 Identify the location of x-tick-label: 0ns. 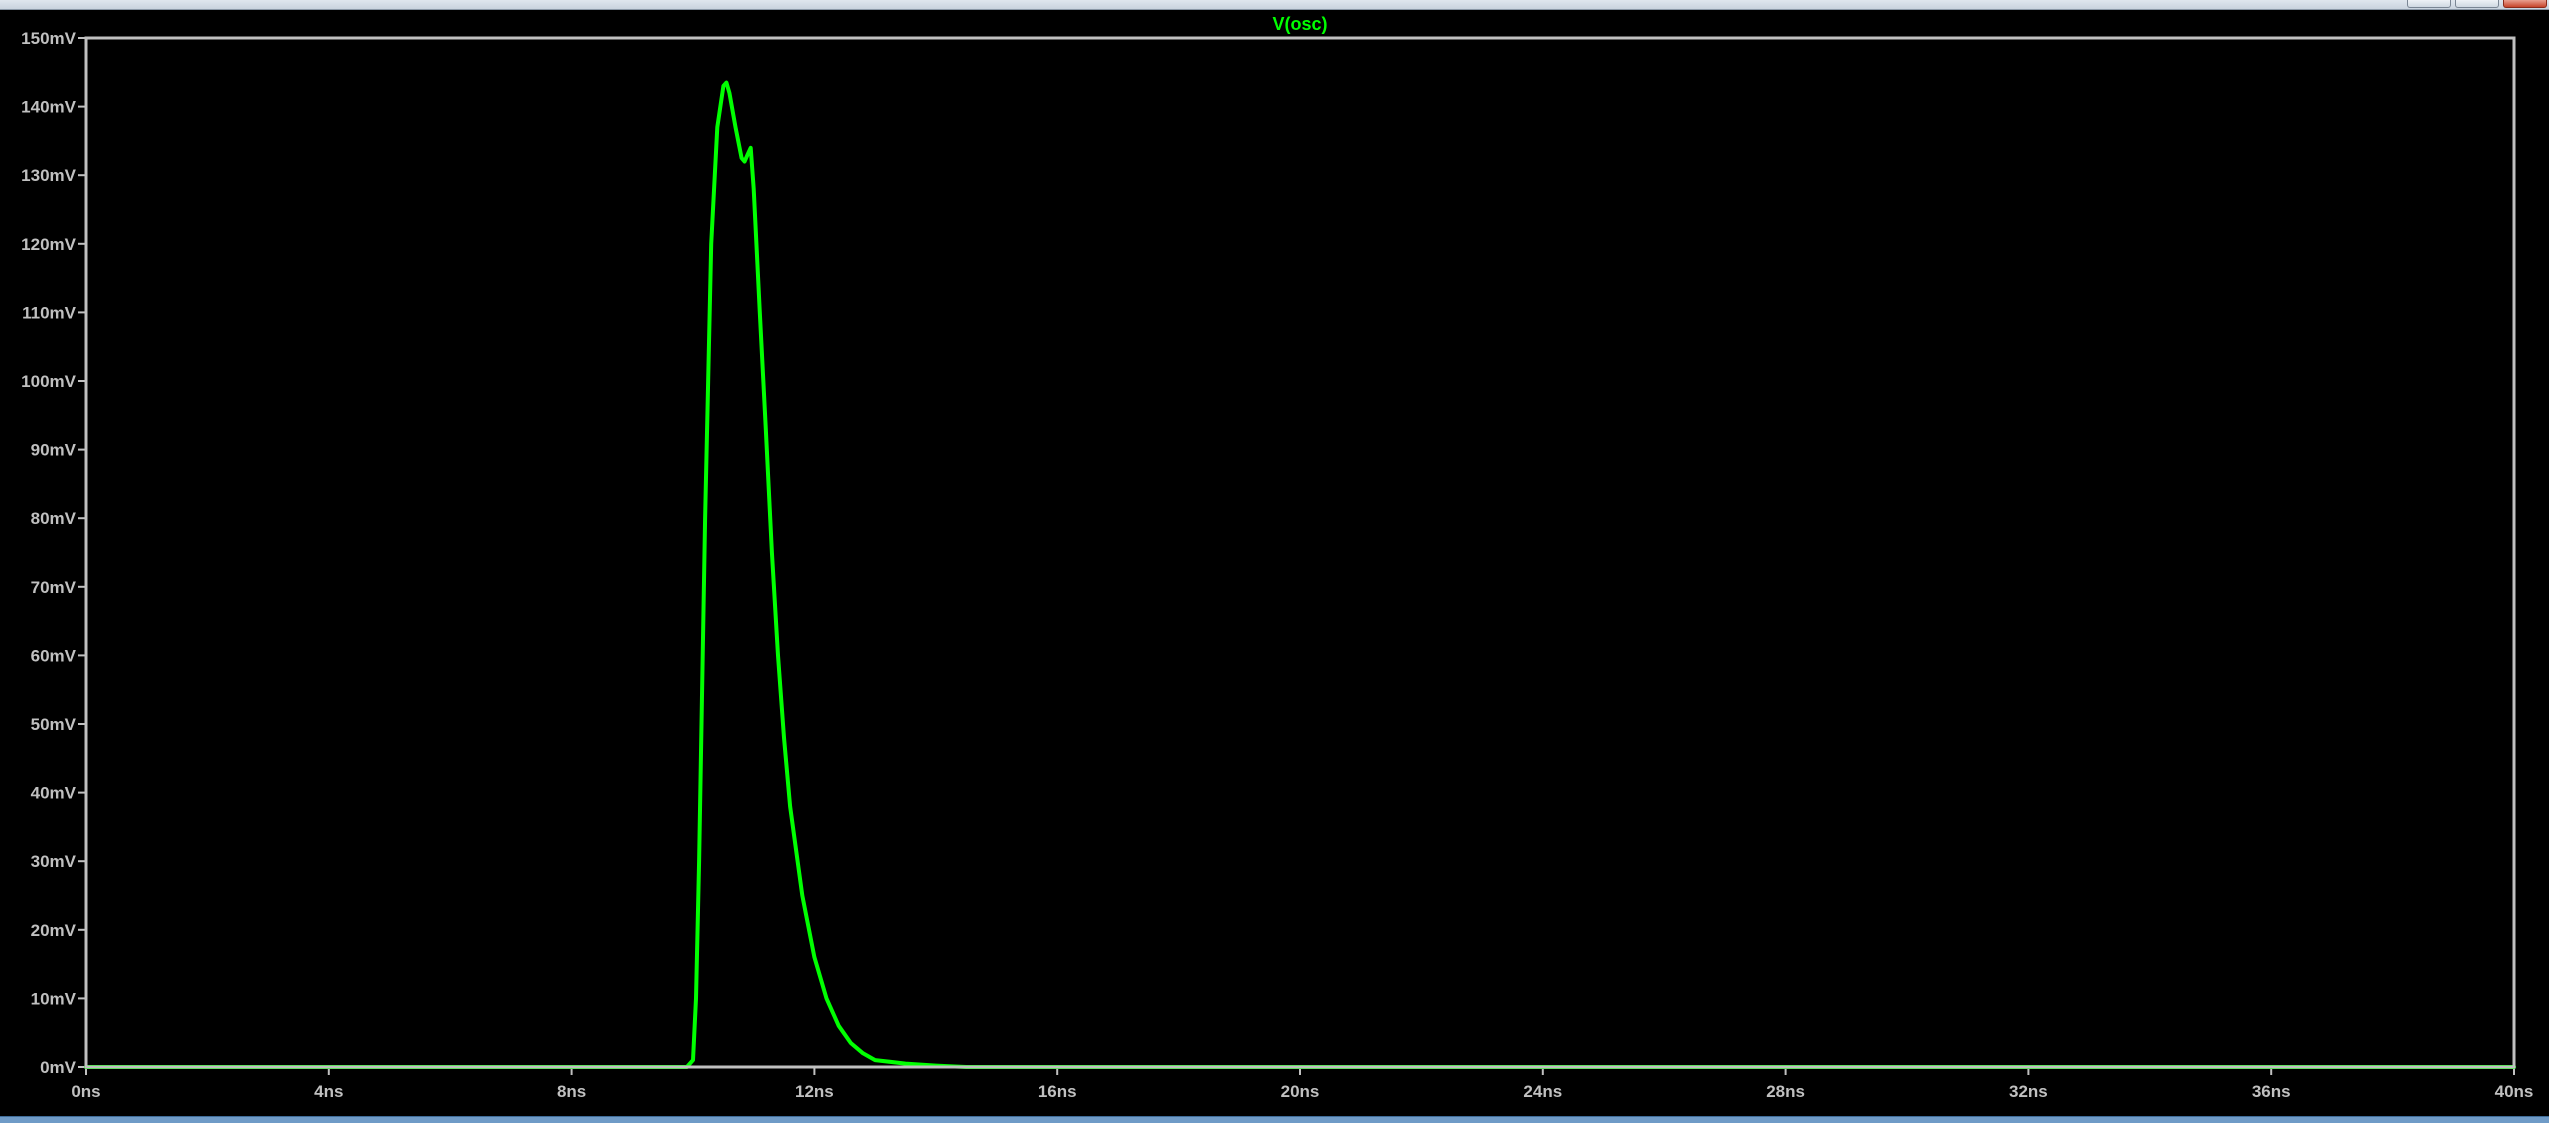
(85, 1091).